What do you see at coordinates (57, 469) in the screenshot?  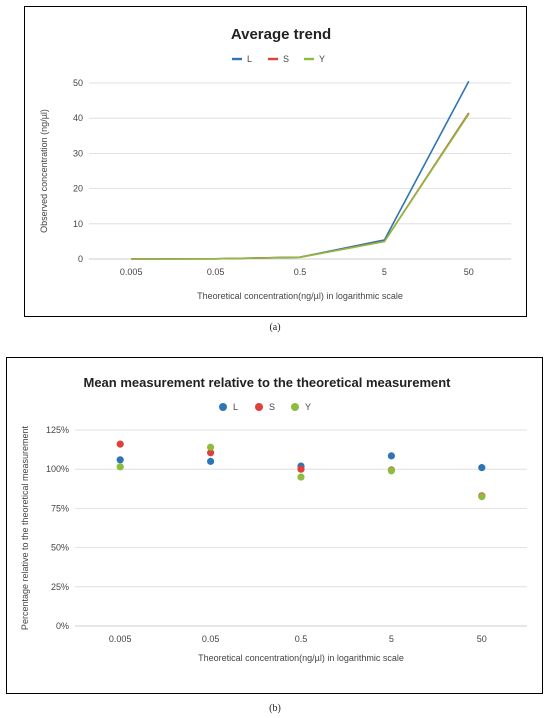 I see `y-tick-label: 100%` at bounding box center [57, 469].